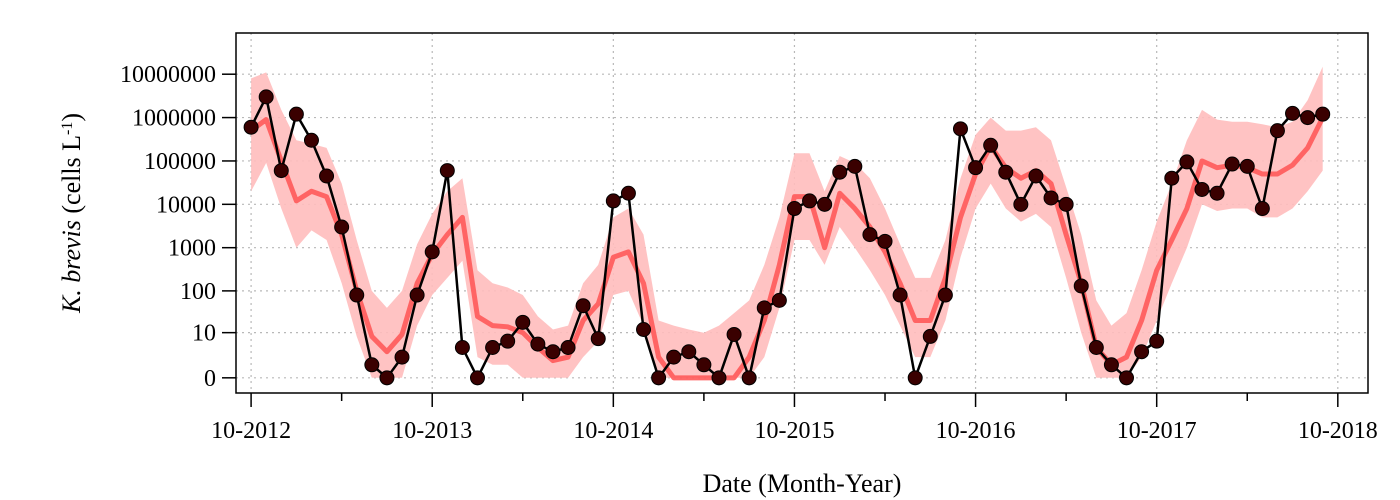 The image size is (1400, 500). What do you see at coordinates (1157, 431) in the screenshot?
I see `x-tick-label: 10-2017` at bounding box center [1157, 431].